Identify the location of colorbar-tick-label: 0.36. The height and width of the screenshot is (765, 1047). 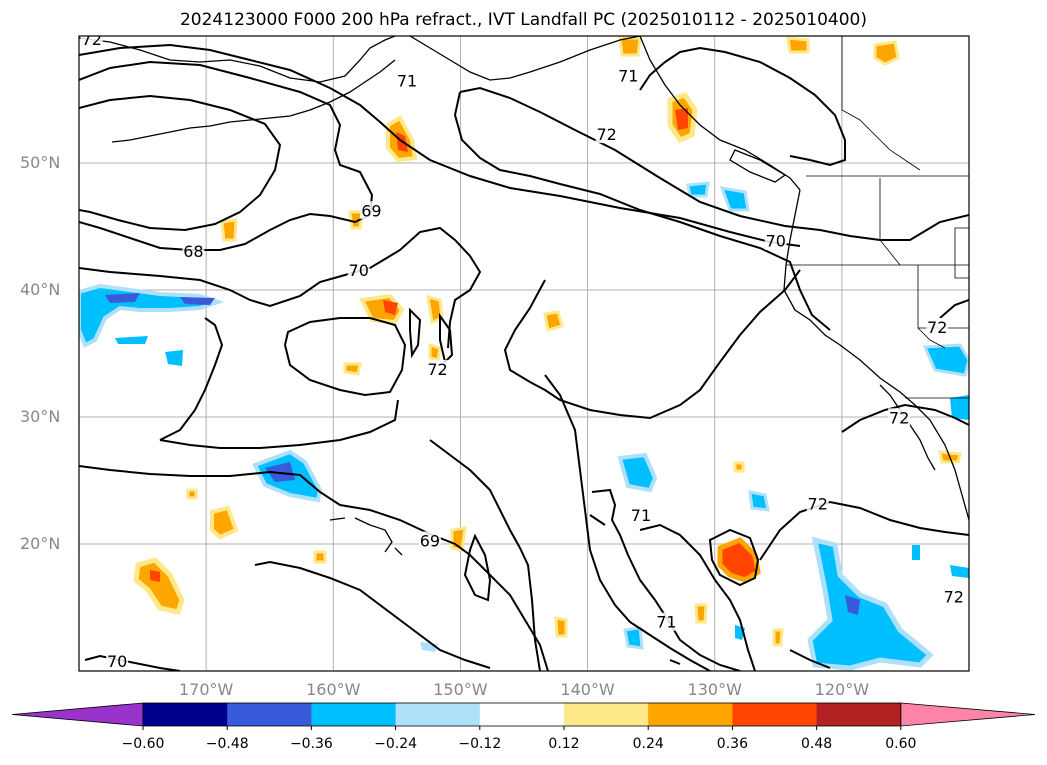
(732, 744).